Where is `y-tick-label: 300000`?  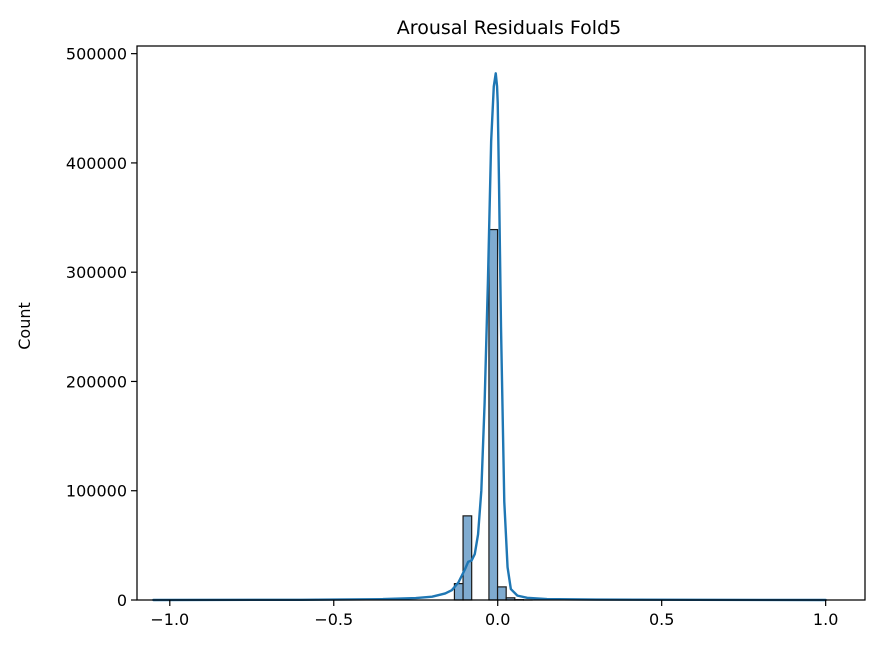 y-tick-label: 300000 is located at coordinates (96, 272).